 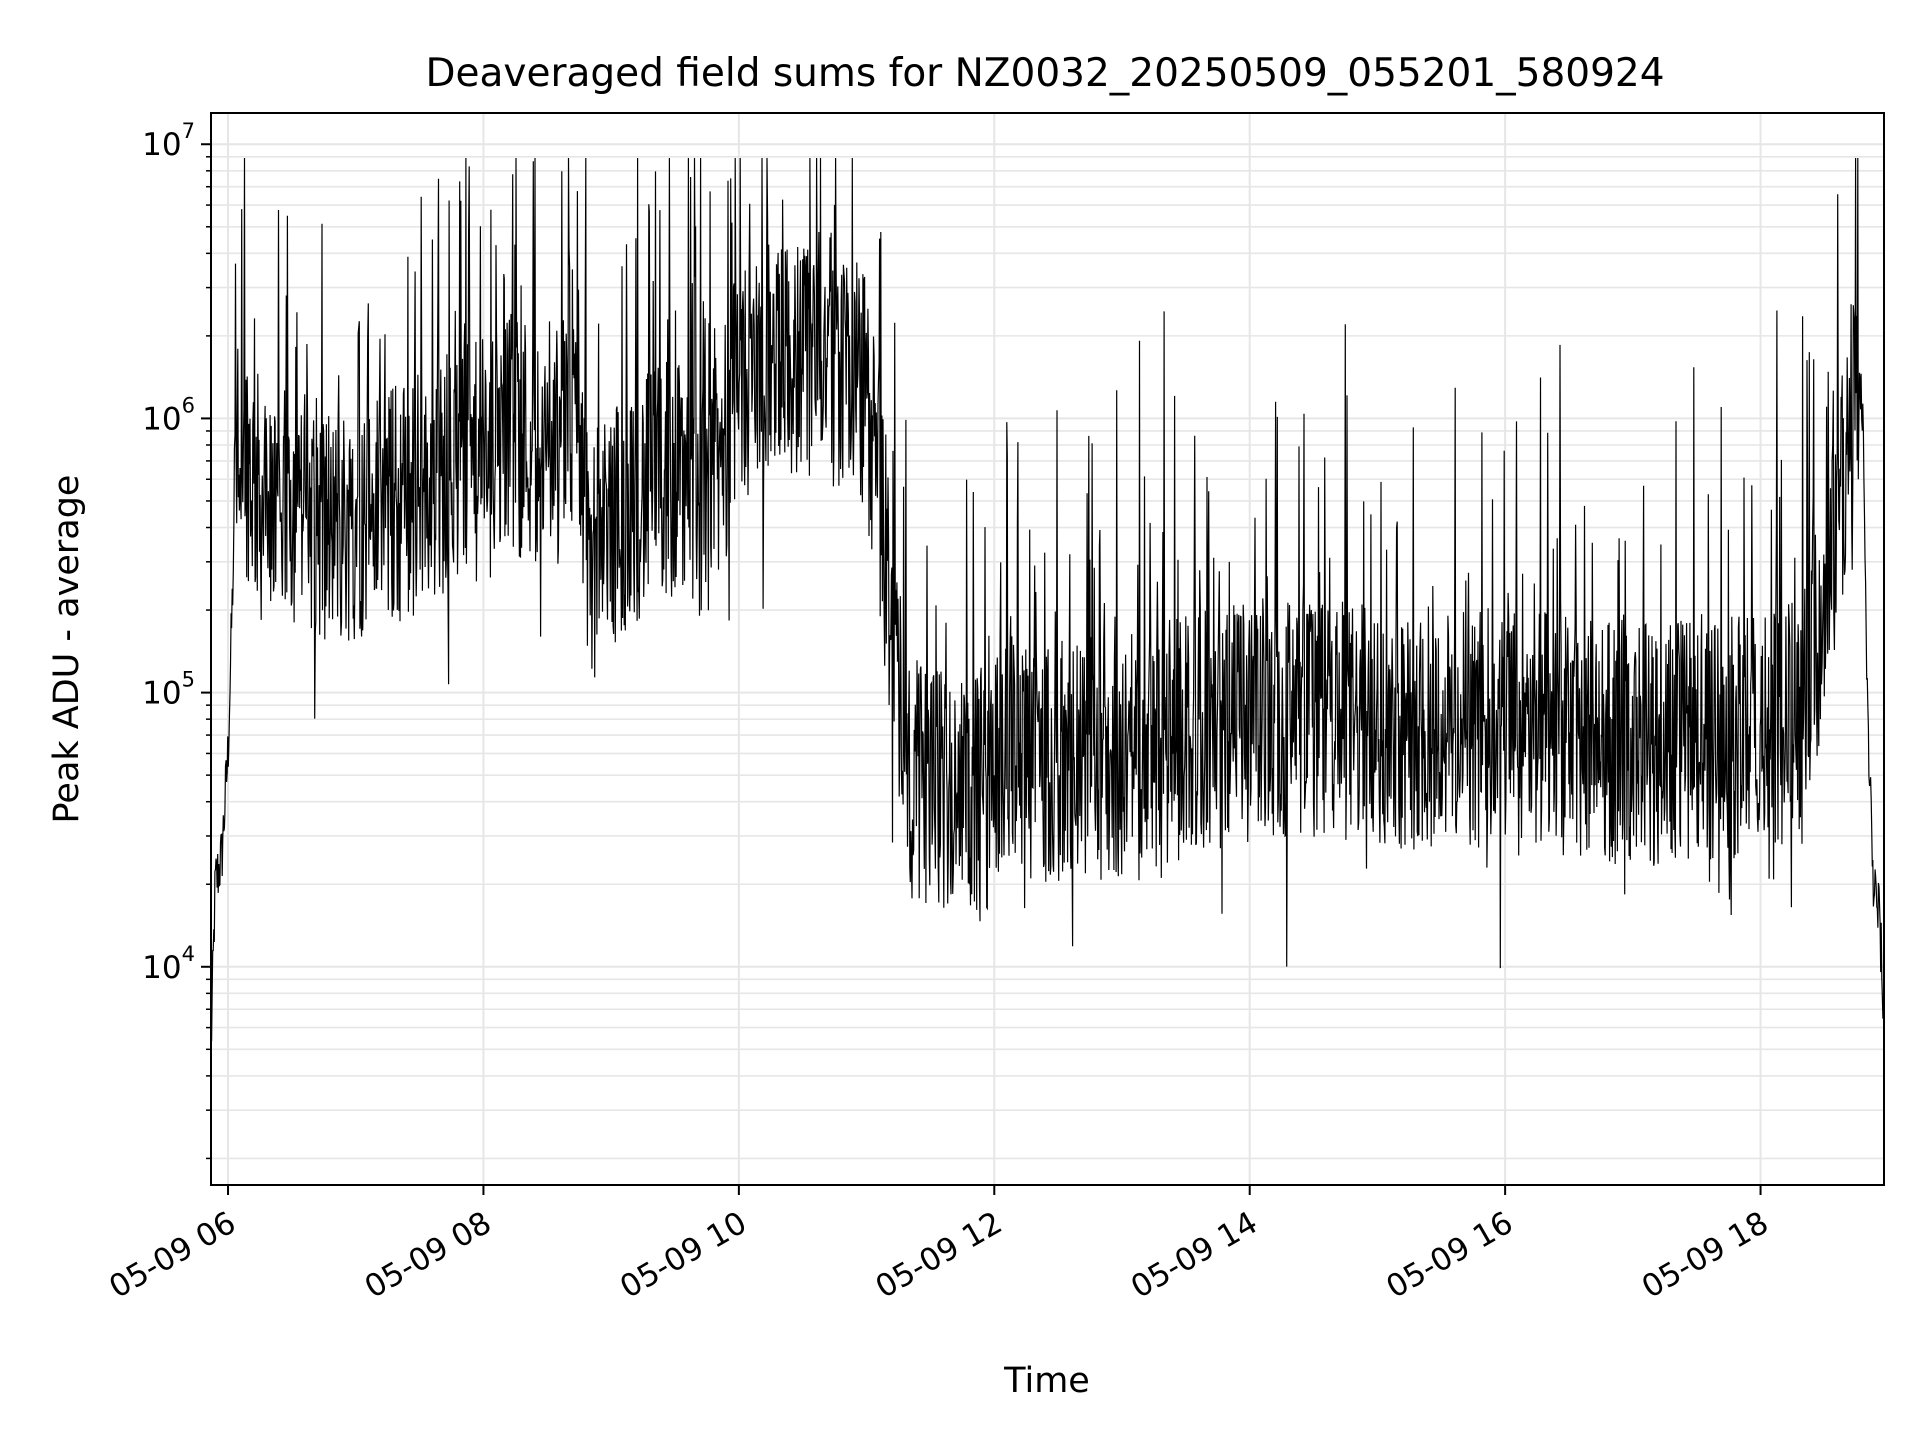 What do you see at coordinates (168, 964) in the screenshot?
I see `y-tick-label: 10⁴` at bounding box center [168, 964].